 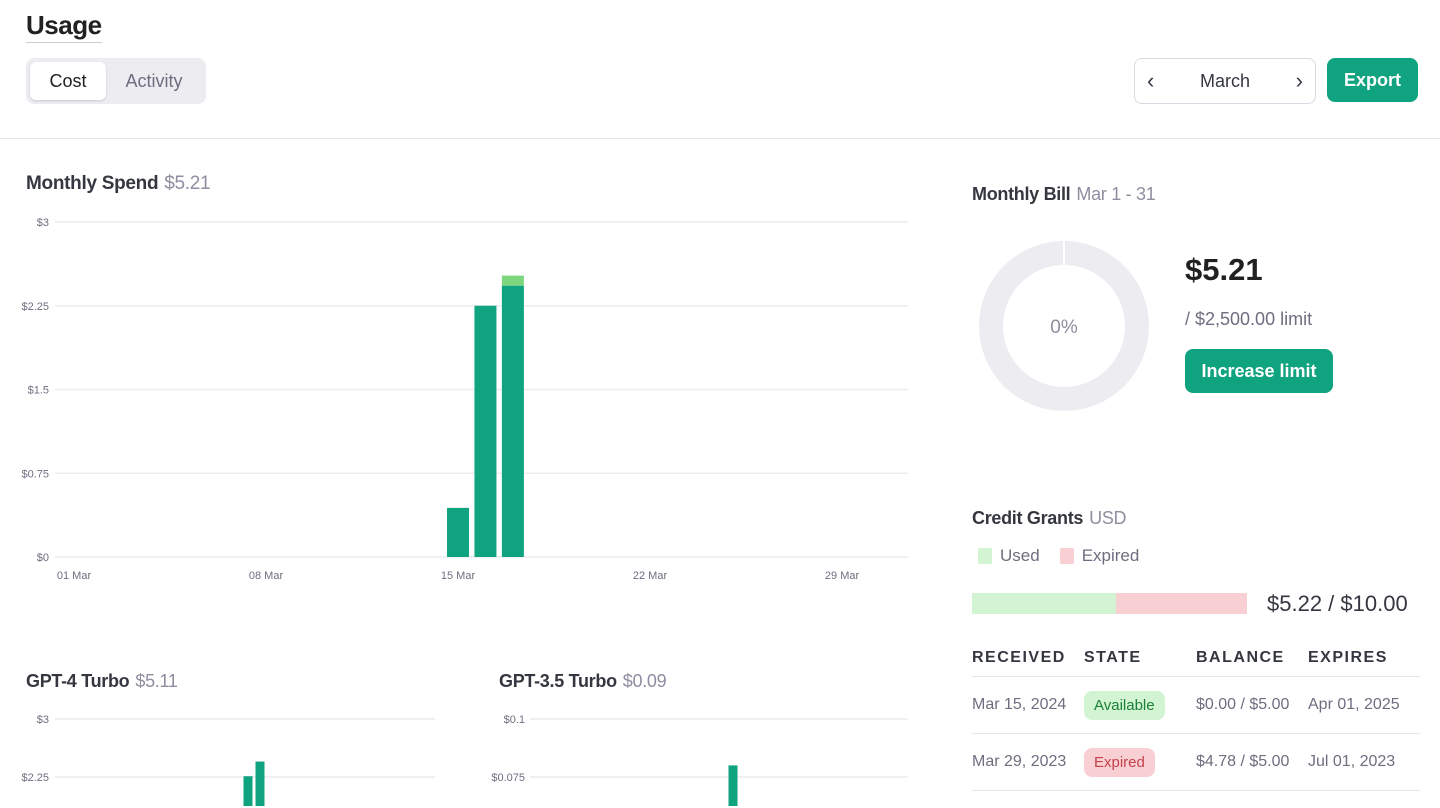 I want to click on x-tick-label: 15 Mar, so click(x=458, y=576).